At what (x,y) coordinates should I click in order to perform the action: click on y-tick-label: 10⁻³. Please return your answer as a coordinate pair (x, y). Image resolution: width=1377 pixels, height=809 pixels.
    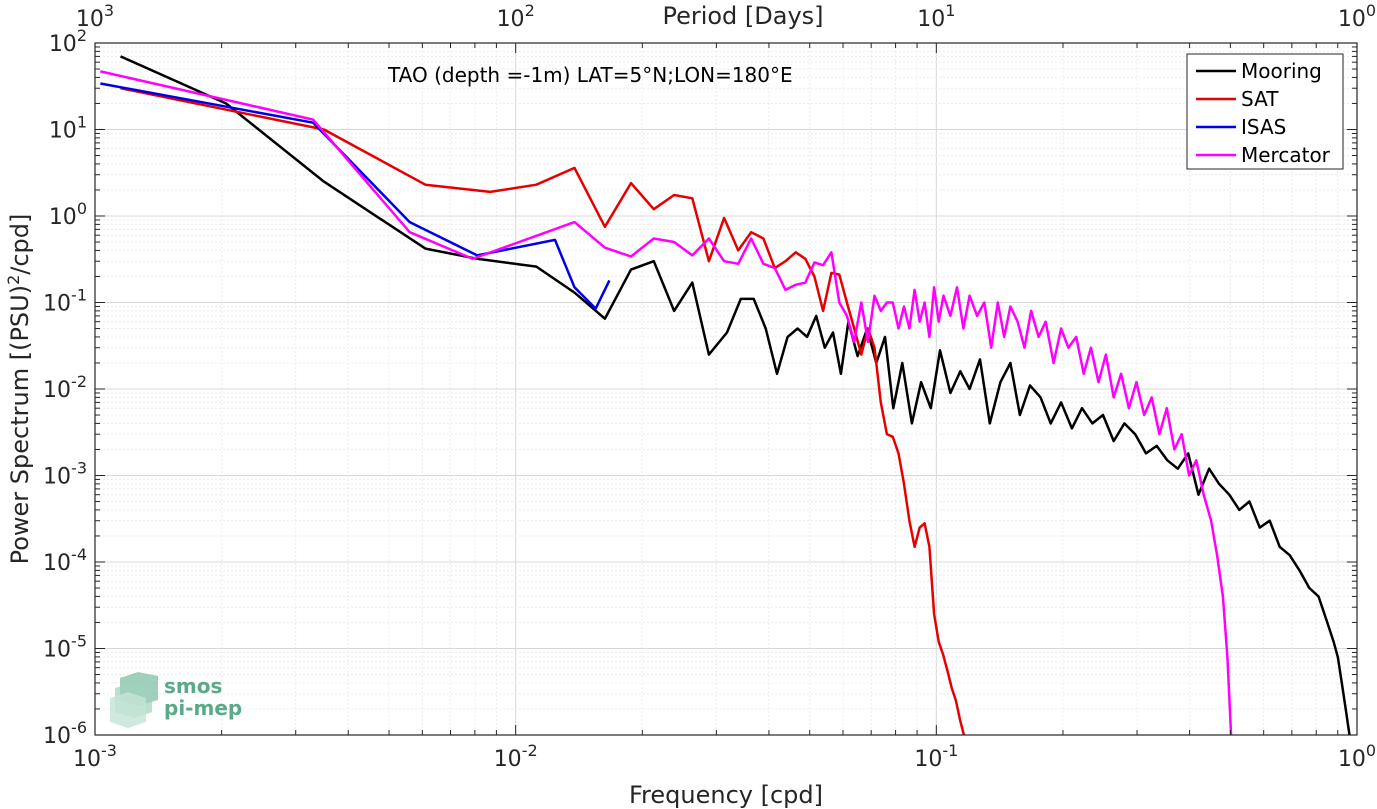
    Looking at the image, I should click on (65, 474).